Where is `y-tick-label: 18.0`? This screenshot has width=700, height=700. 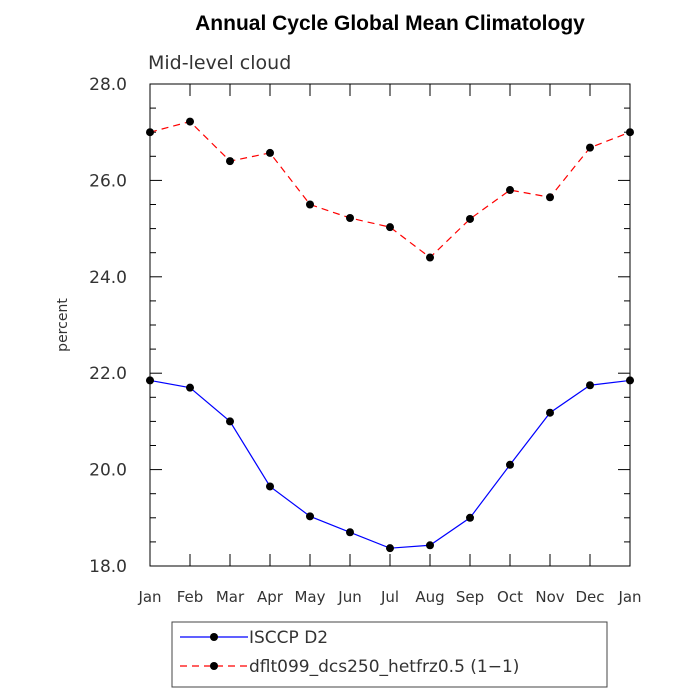
y-tick-label: 18.0 is located at coordinates (108, 567).